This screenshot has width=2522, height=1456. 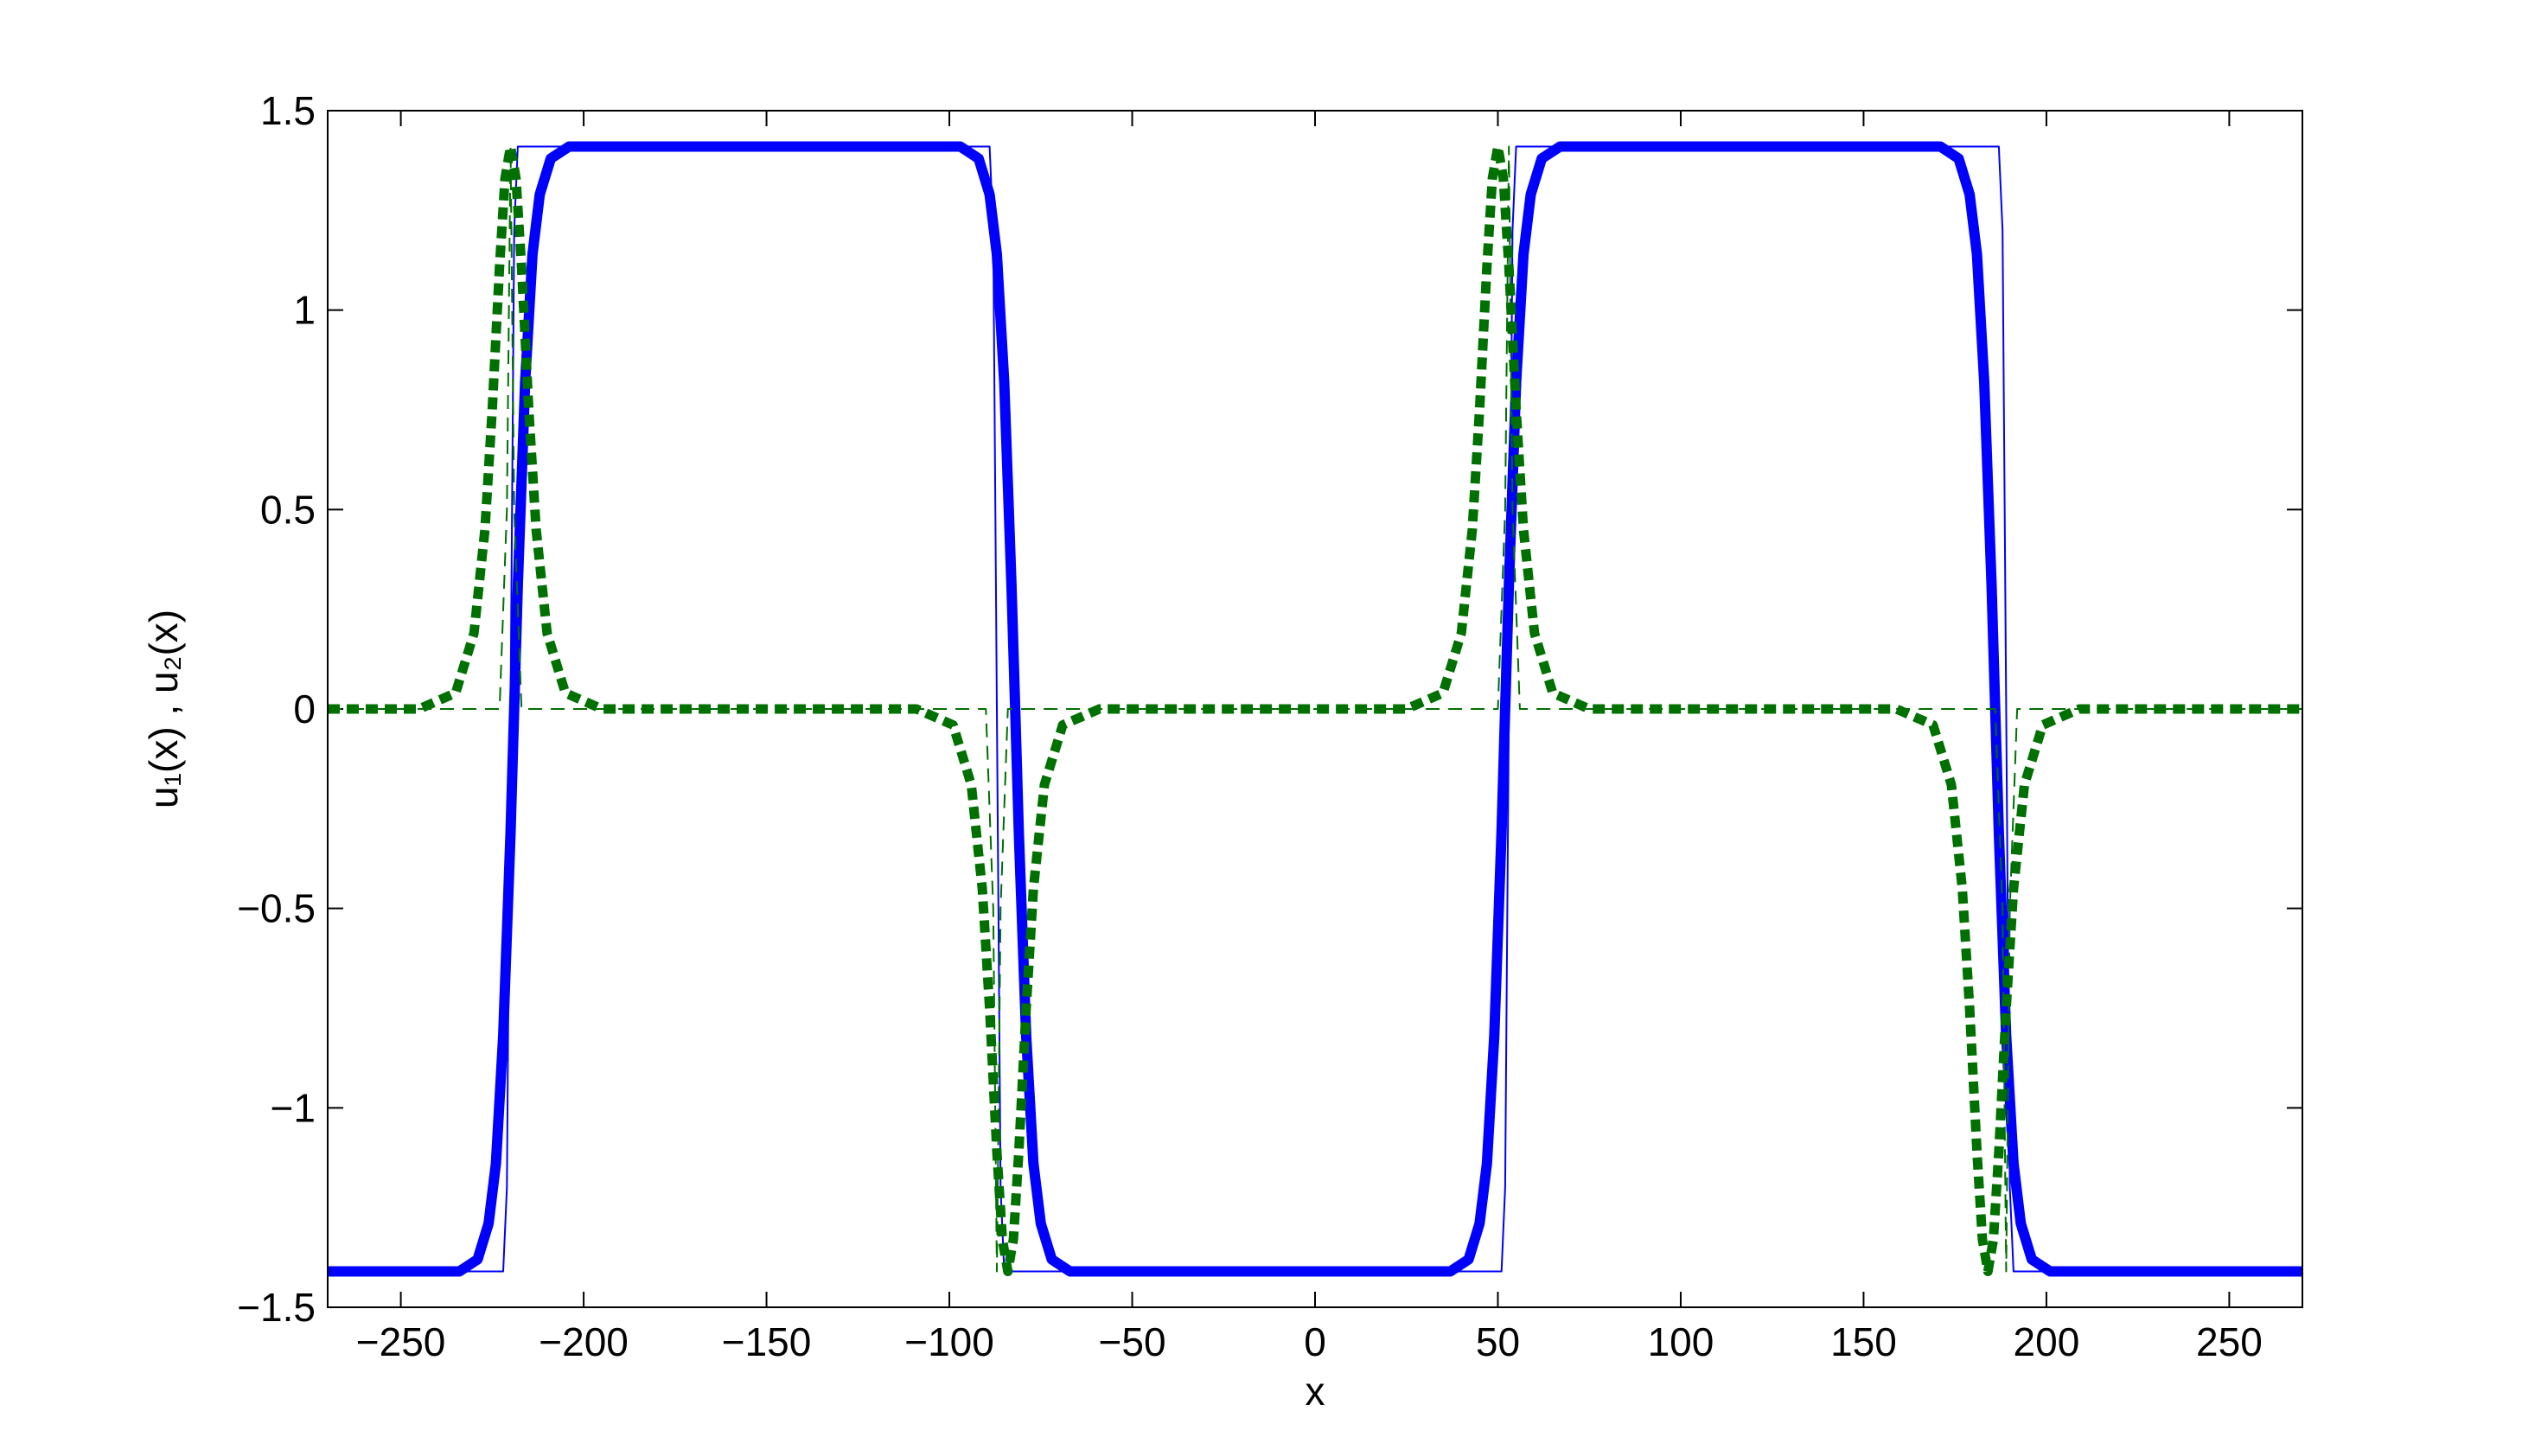 I want to click on x-axis-label: x, so click(x=1316, y=1391).